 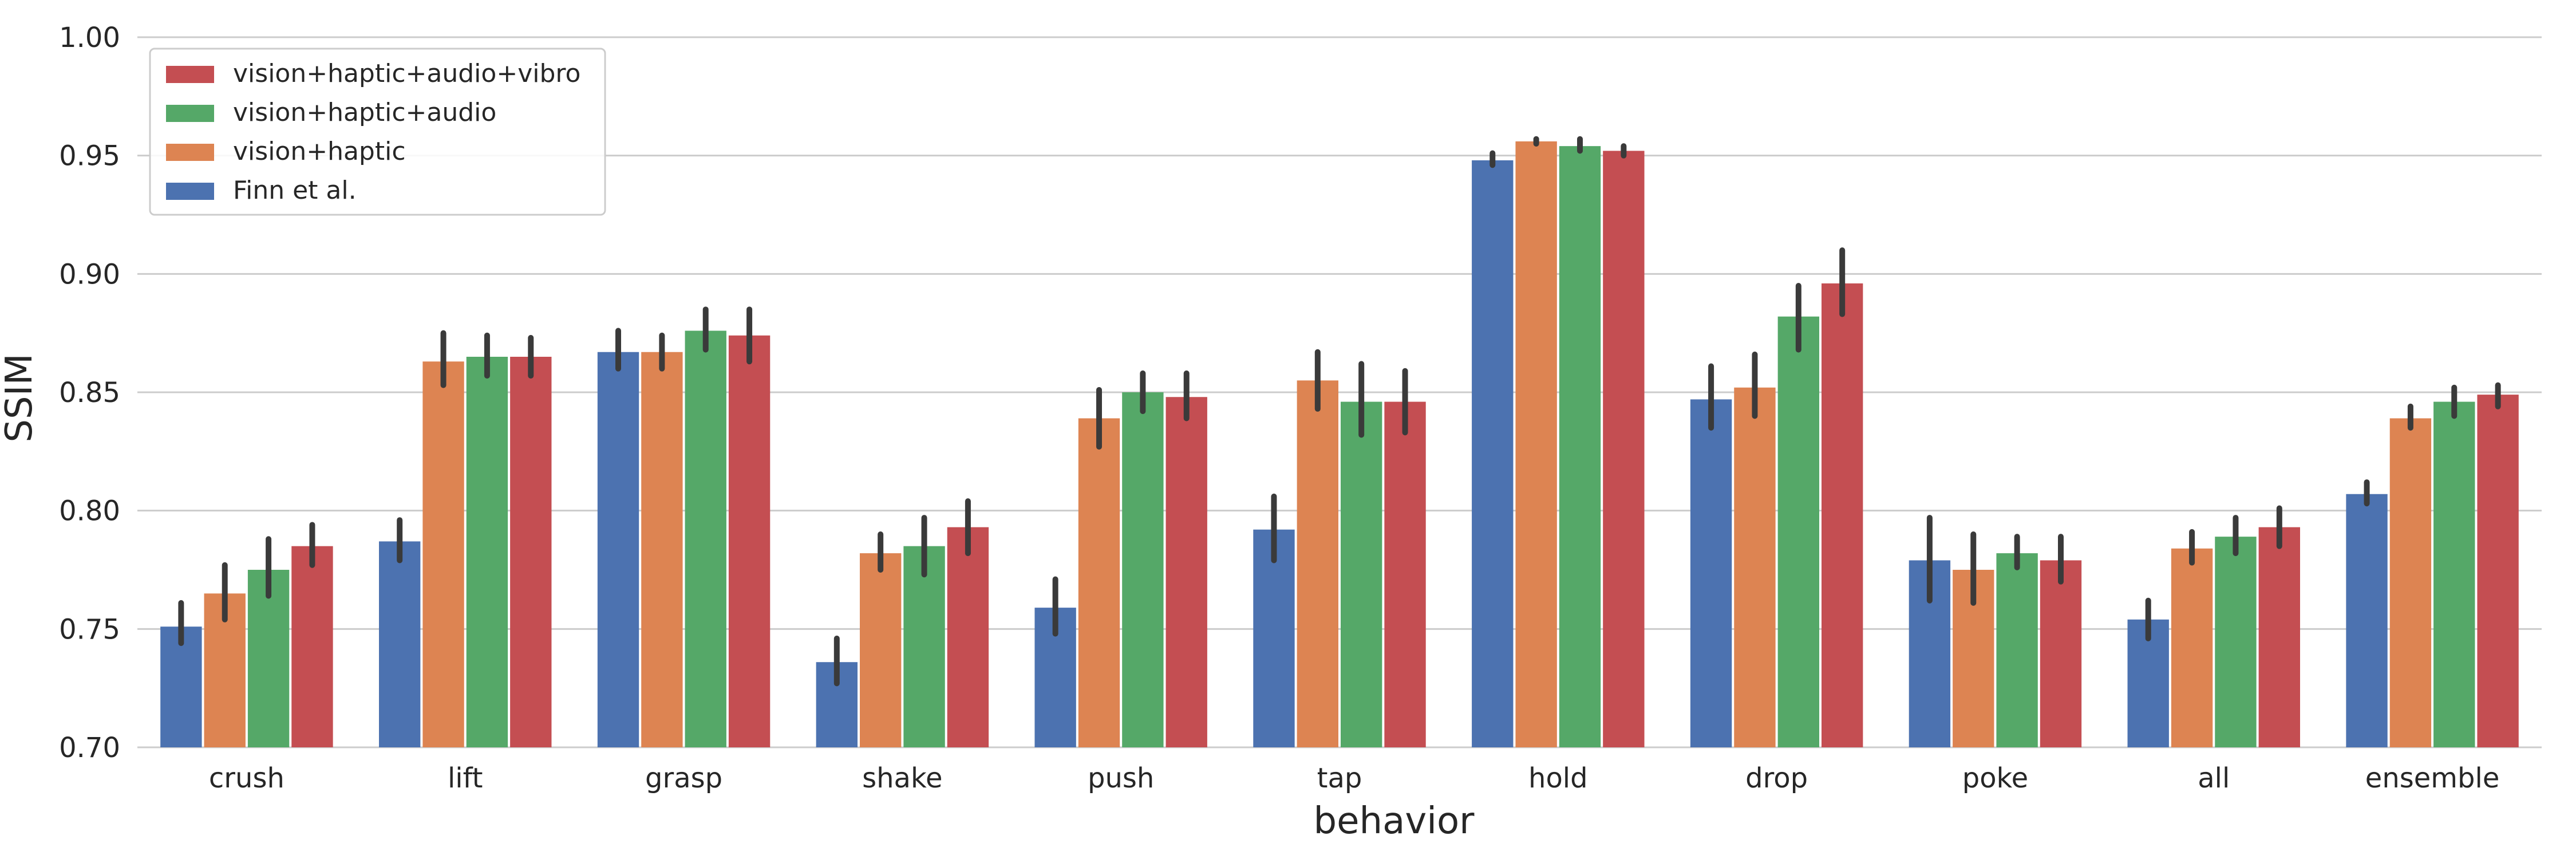 What do you see at coordinates (2214, 778) in the screenshot?
I see `x-tick-label: all` at bounding box center [2214, 778].